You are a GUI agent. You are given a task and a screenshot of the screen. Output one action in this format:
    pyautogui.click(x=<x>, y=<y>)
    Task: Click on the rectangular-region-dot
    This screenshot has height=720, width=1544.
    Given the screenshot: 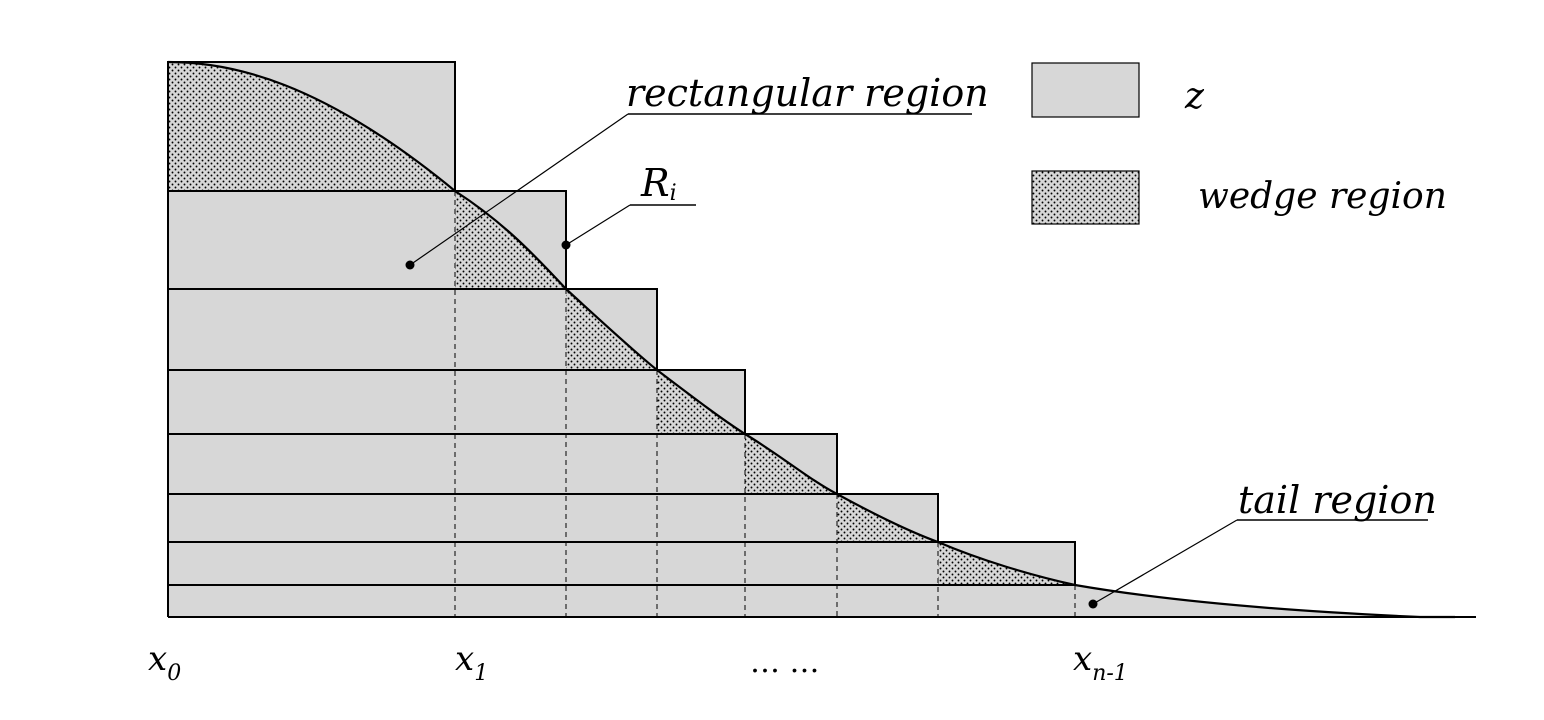 What is the action you would take?
    pyautogui.click(x=410, y=265)
    